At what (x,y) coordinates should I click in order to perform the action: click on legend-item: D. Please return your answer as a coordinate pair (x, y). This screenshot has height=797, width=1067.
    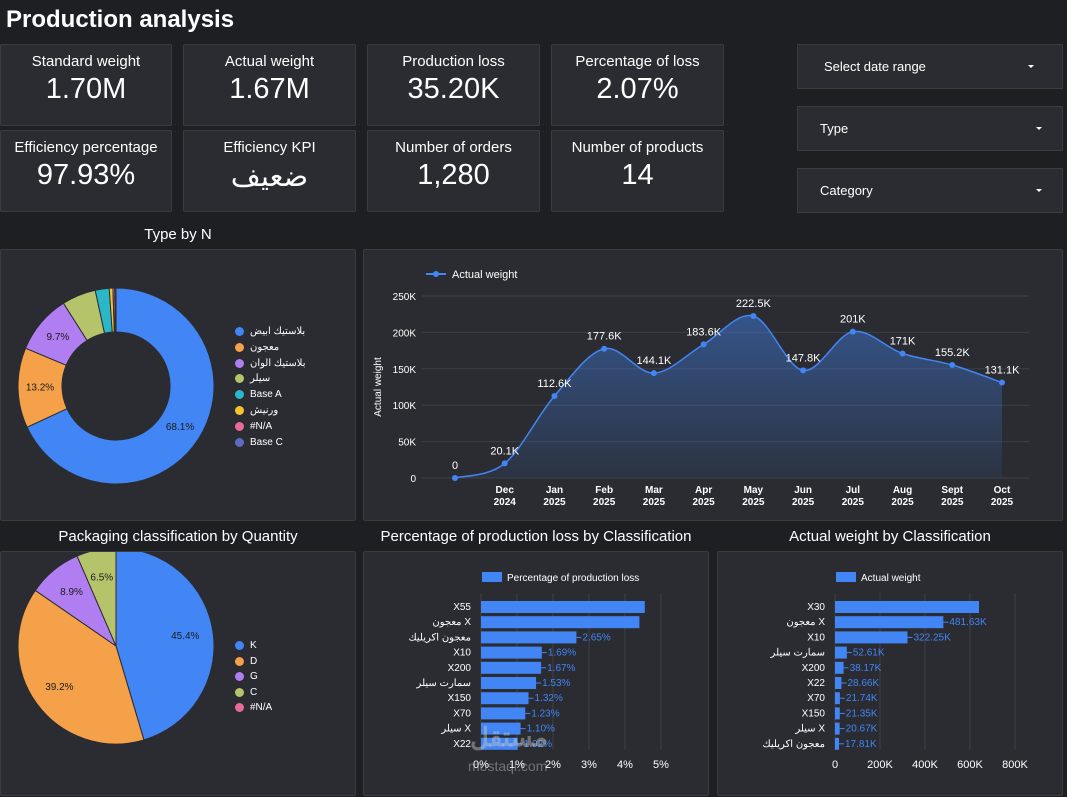
    Looking at the image, I should click on (246, 661).